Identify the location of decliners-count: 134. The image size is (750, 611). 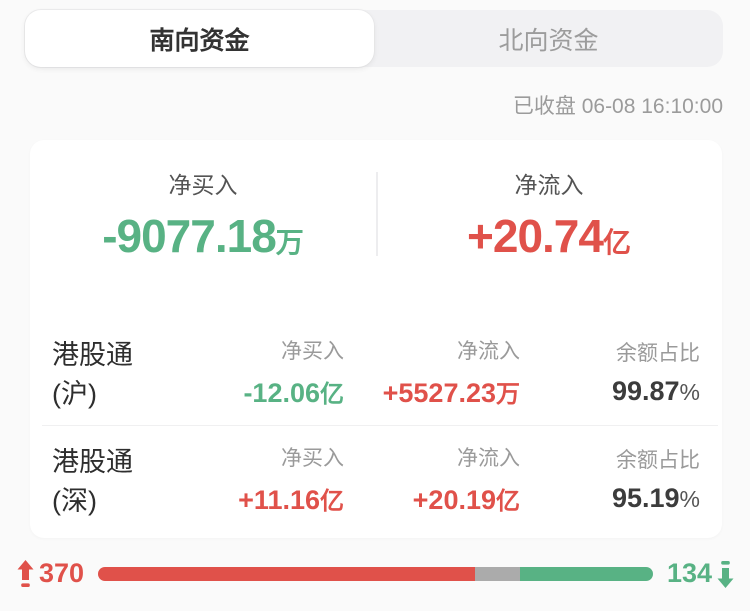
(700, 573).